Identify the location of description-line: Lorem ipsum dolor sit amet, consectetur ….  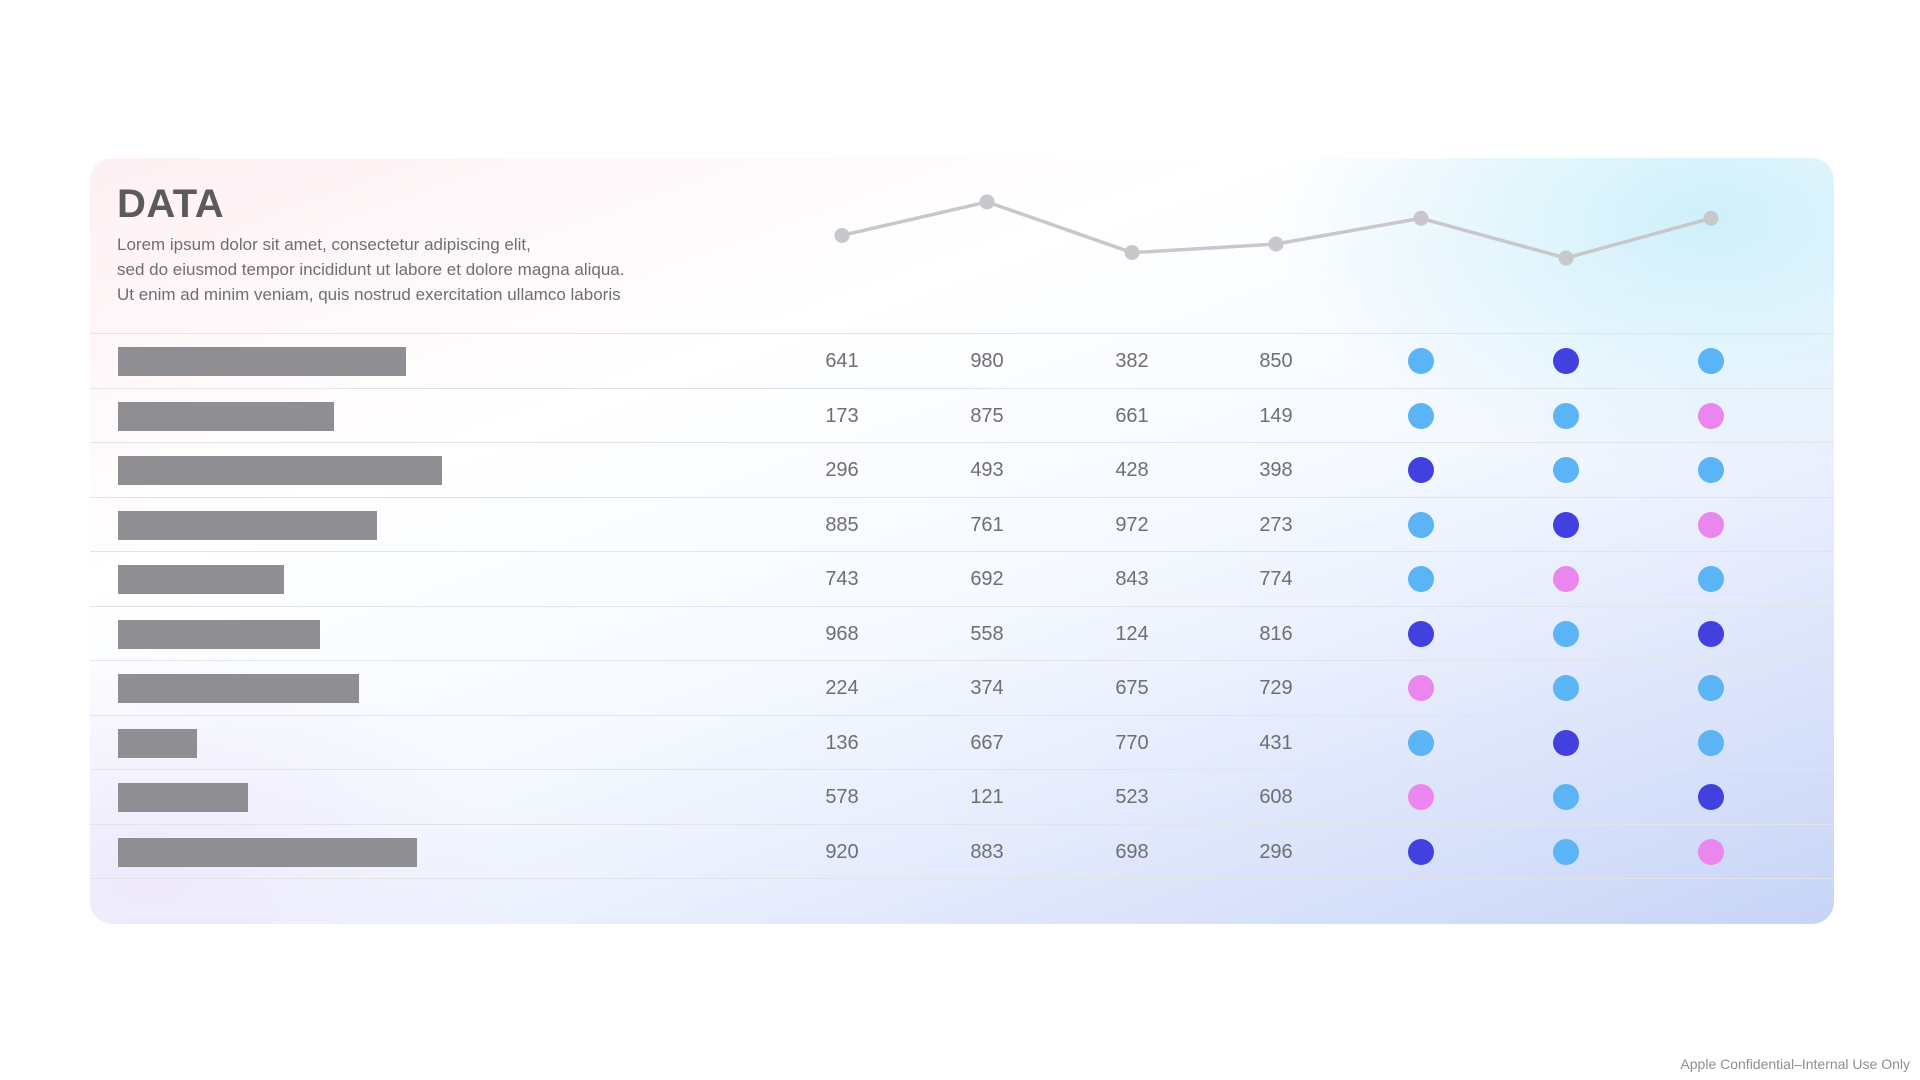
(324, 244).